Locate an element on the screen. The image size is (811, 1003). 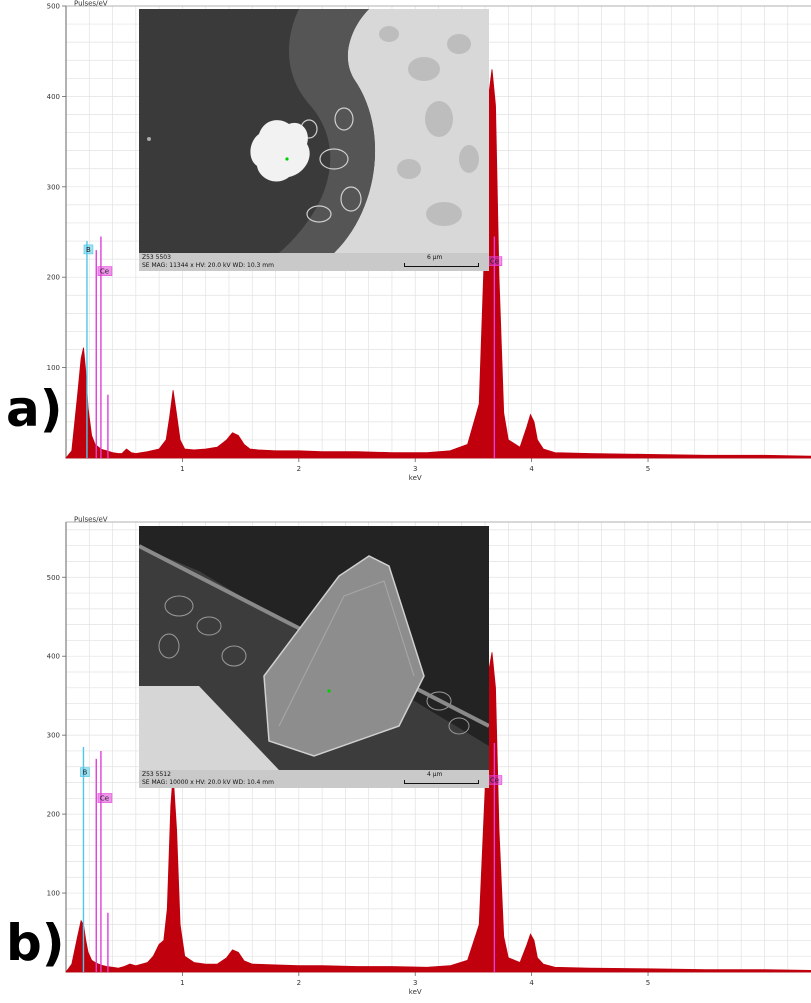
x-axis-title-b: keV is located at coordinates (415, 992).